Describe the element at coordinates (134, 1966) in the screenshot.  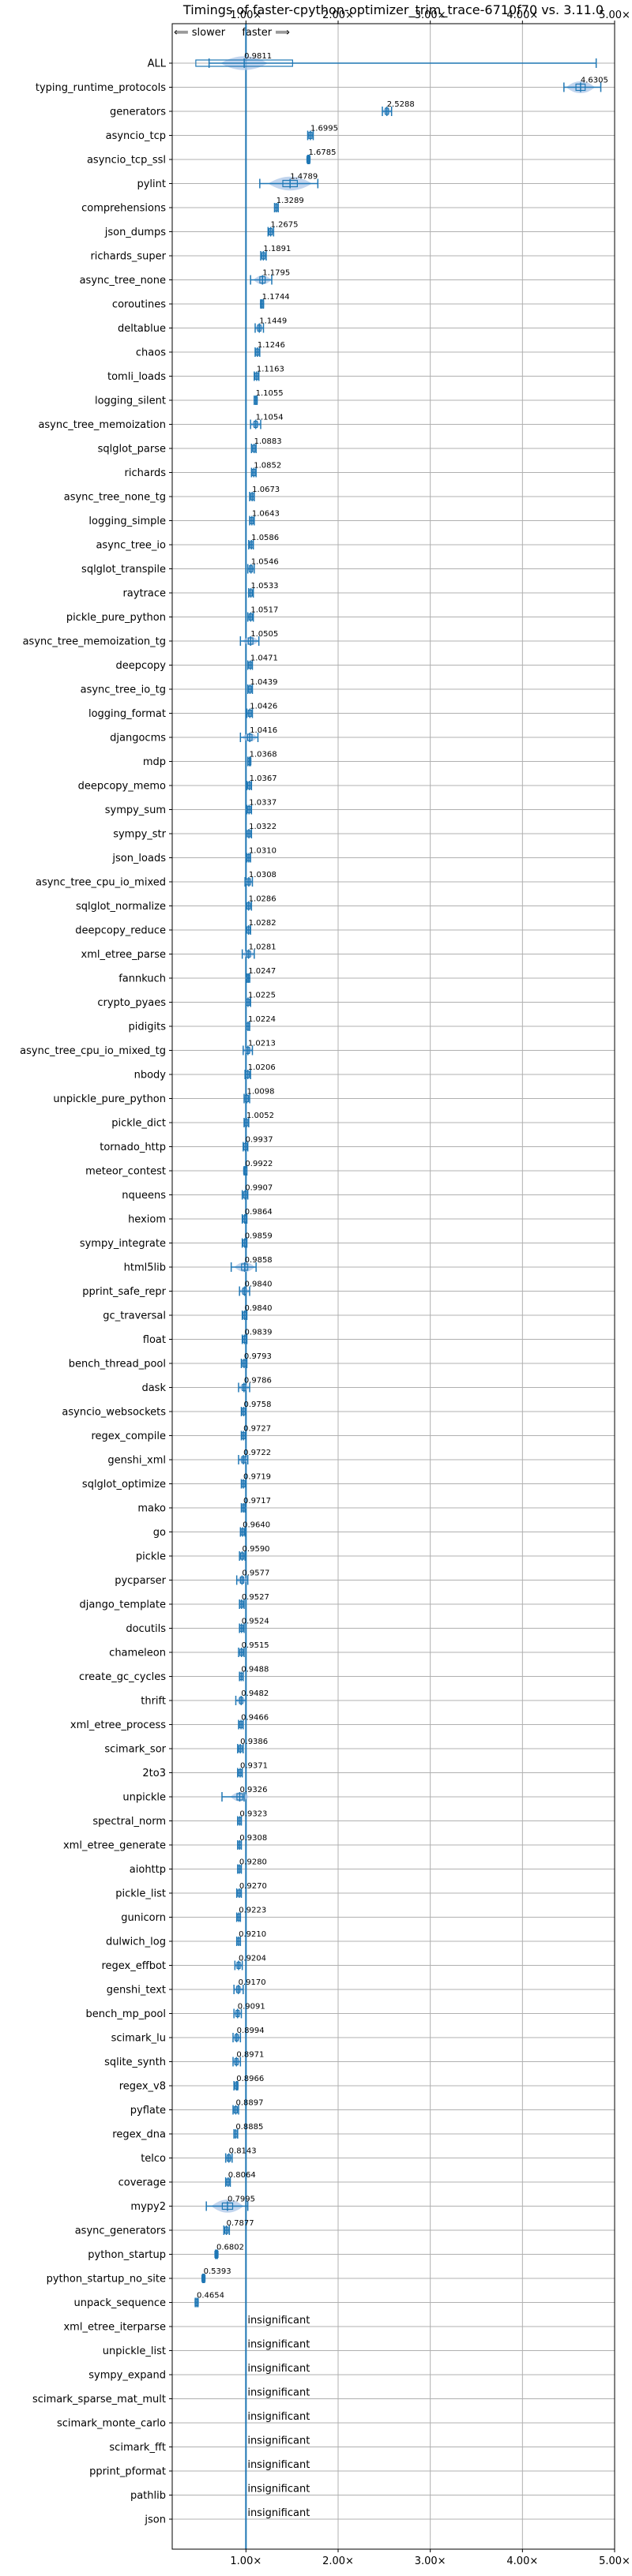
I see `category-label: regex_effbot` at that location.